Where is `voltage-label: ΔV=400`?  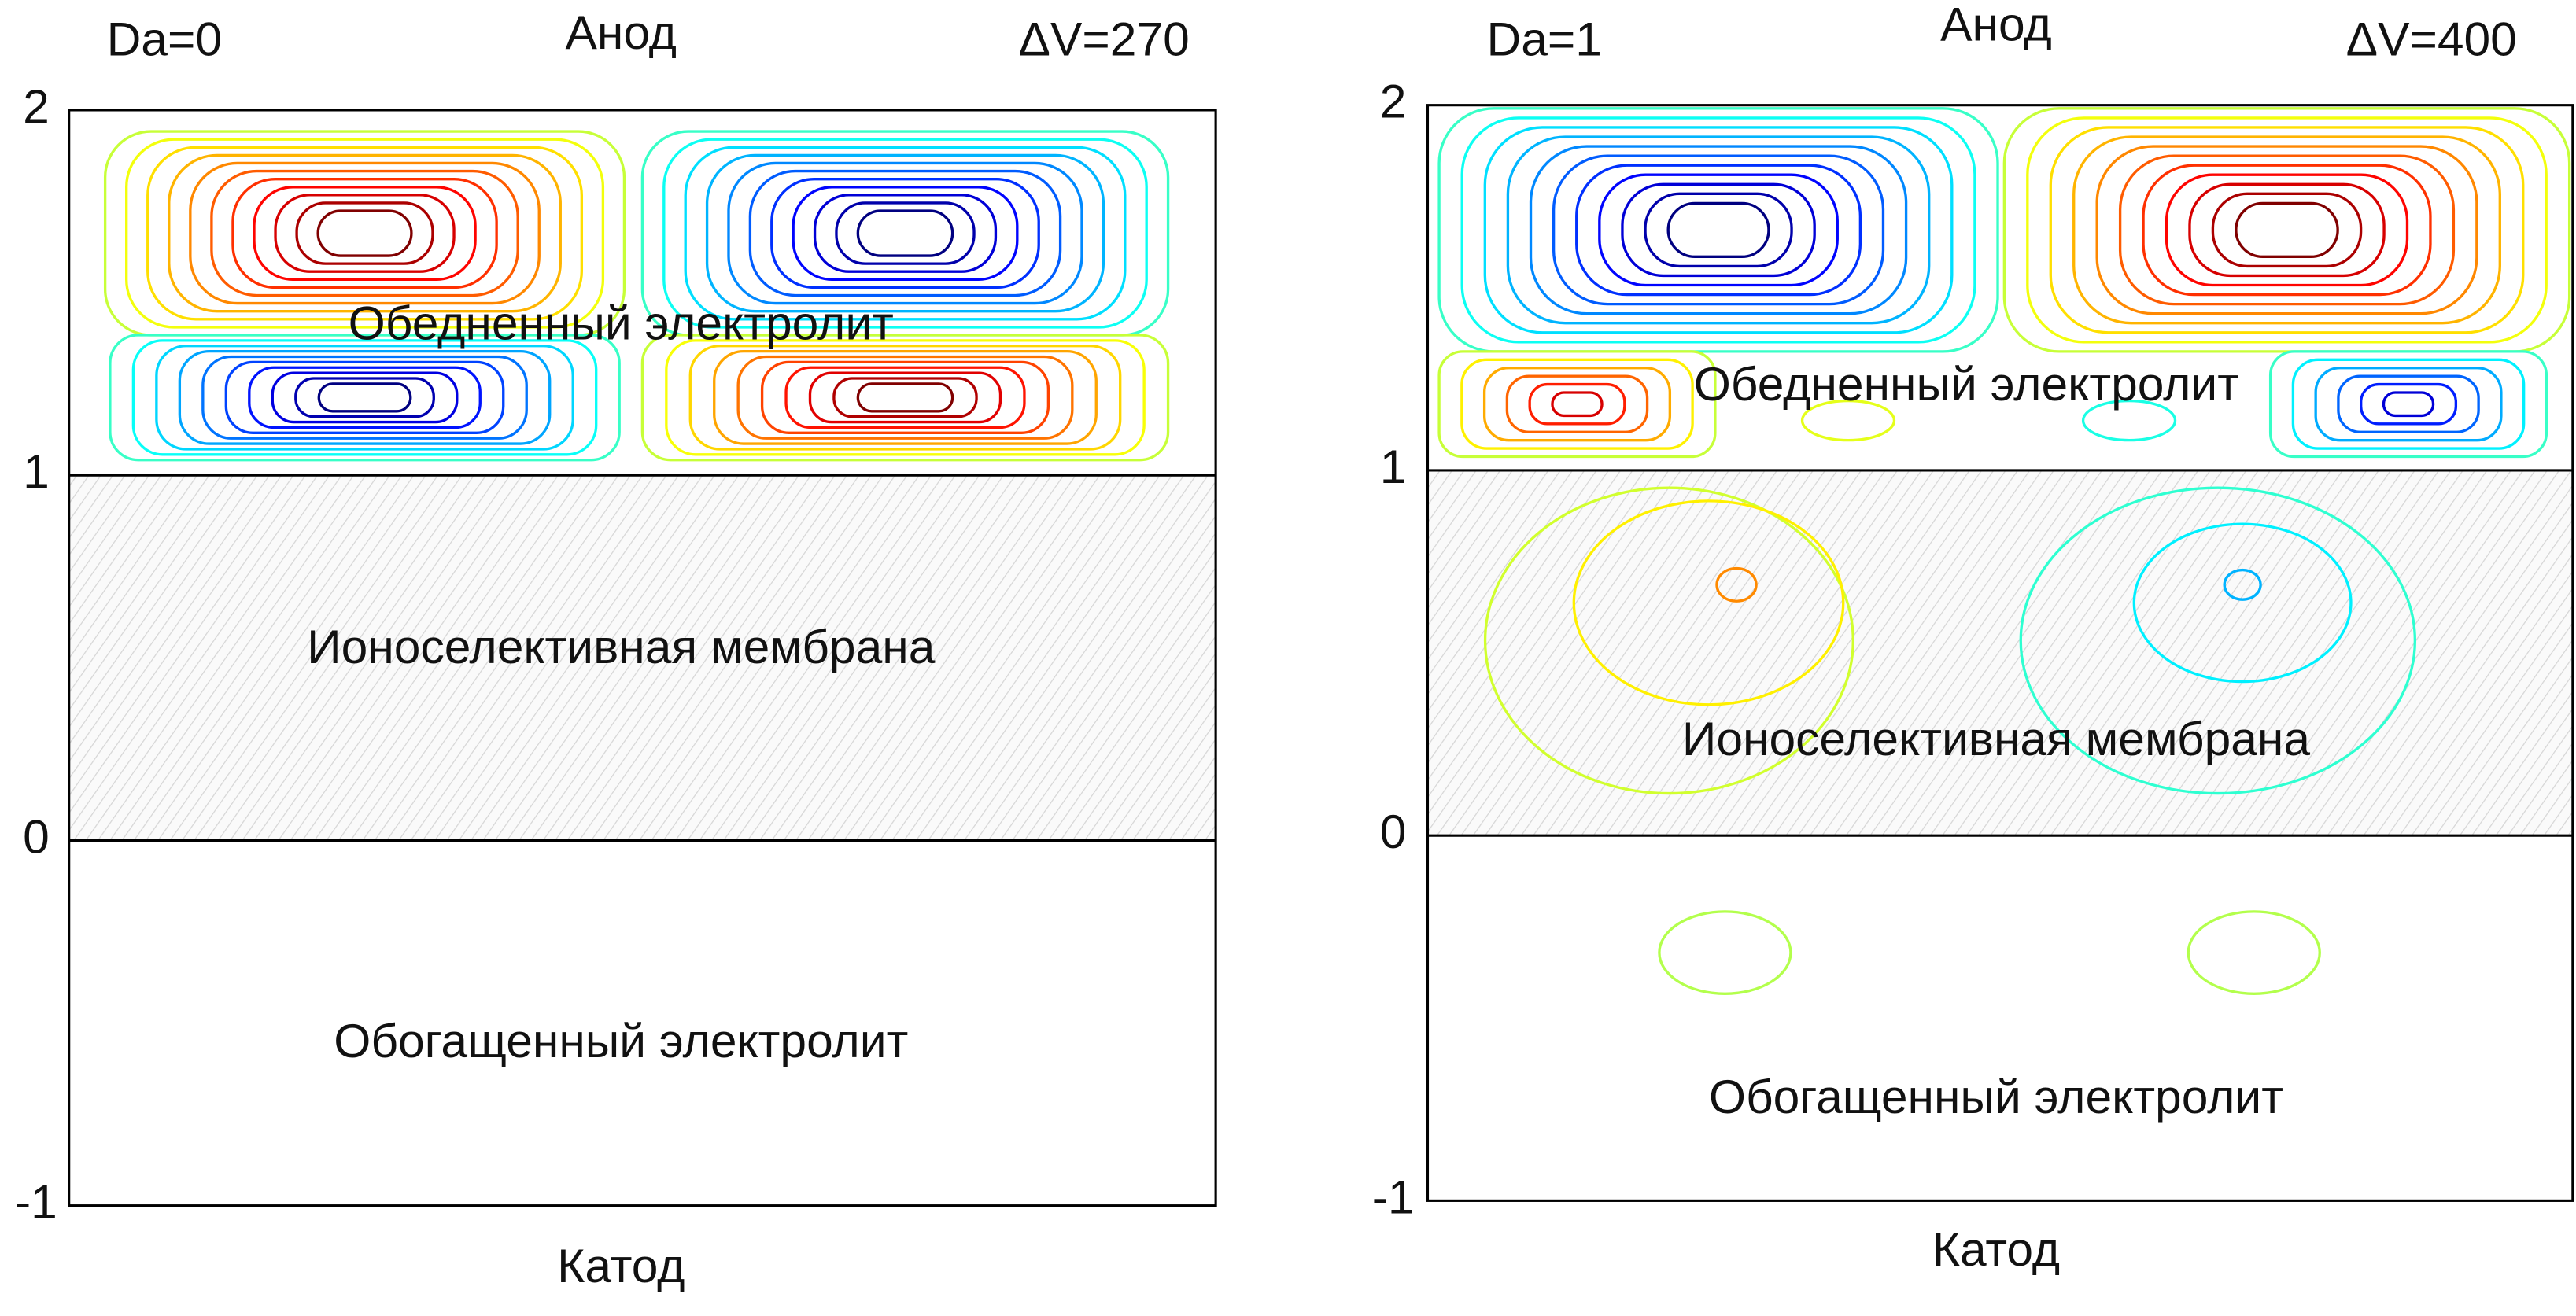
voltage-label: ΔV=400 is located at coordinates (2431, 38).